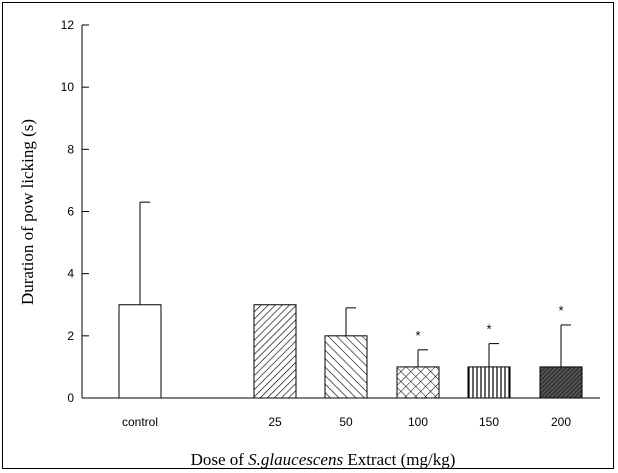  Describe the element at coordinates (399, 459) in the screenshot. I see `x-axis-label-suffix: Extract (mg/kg)` at that location.